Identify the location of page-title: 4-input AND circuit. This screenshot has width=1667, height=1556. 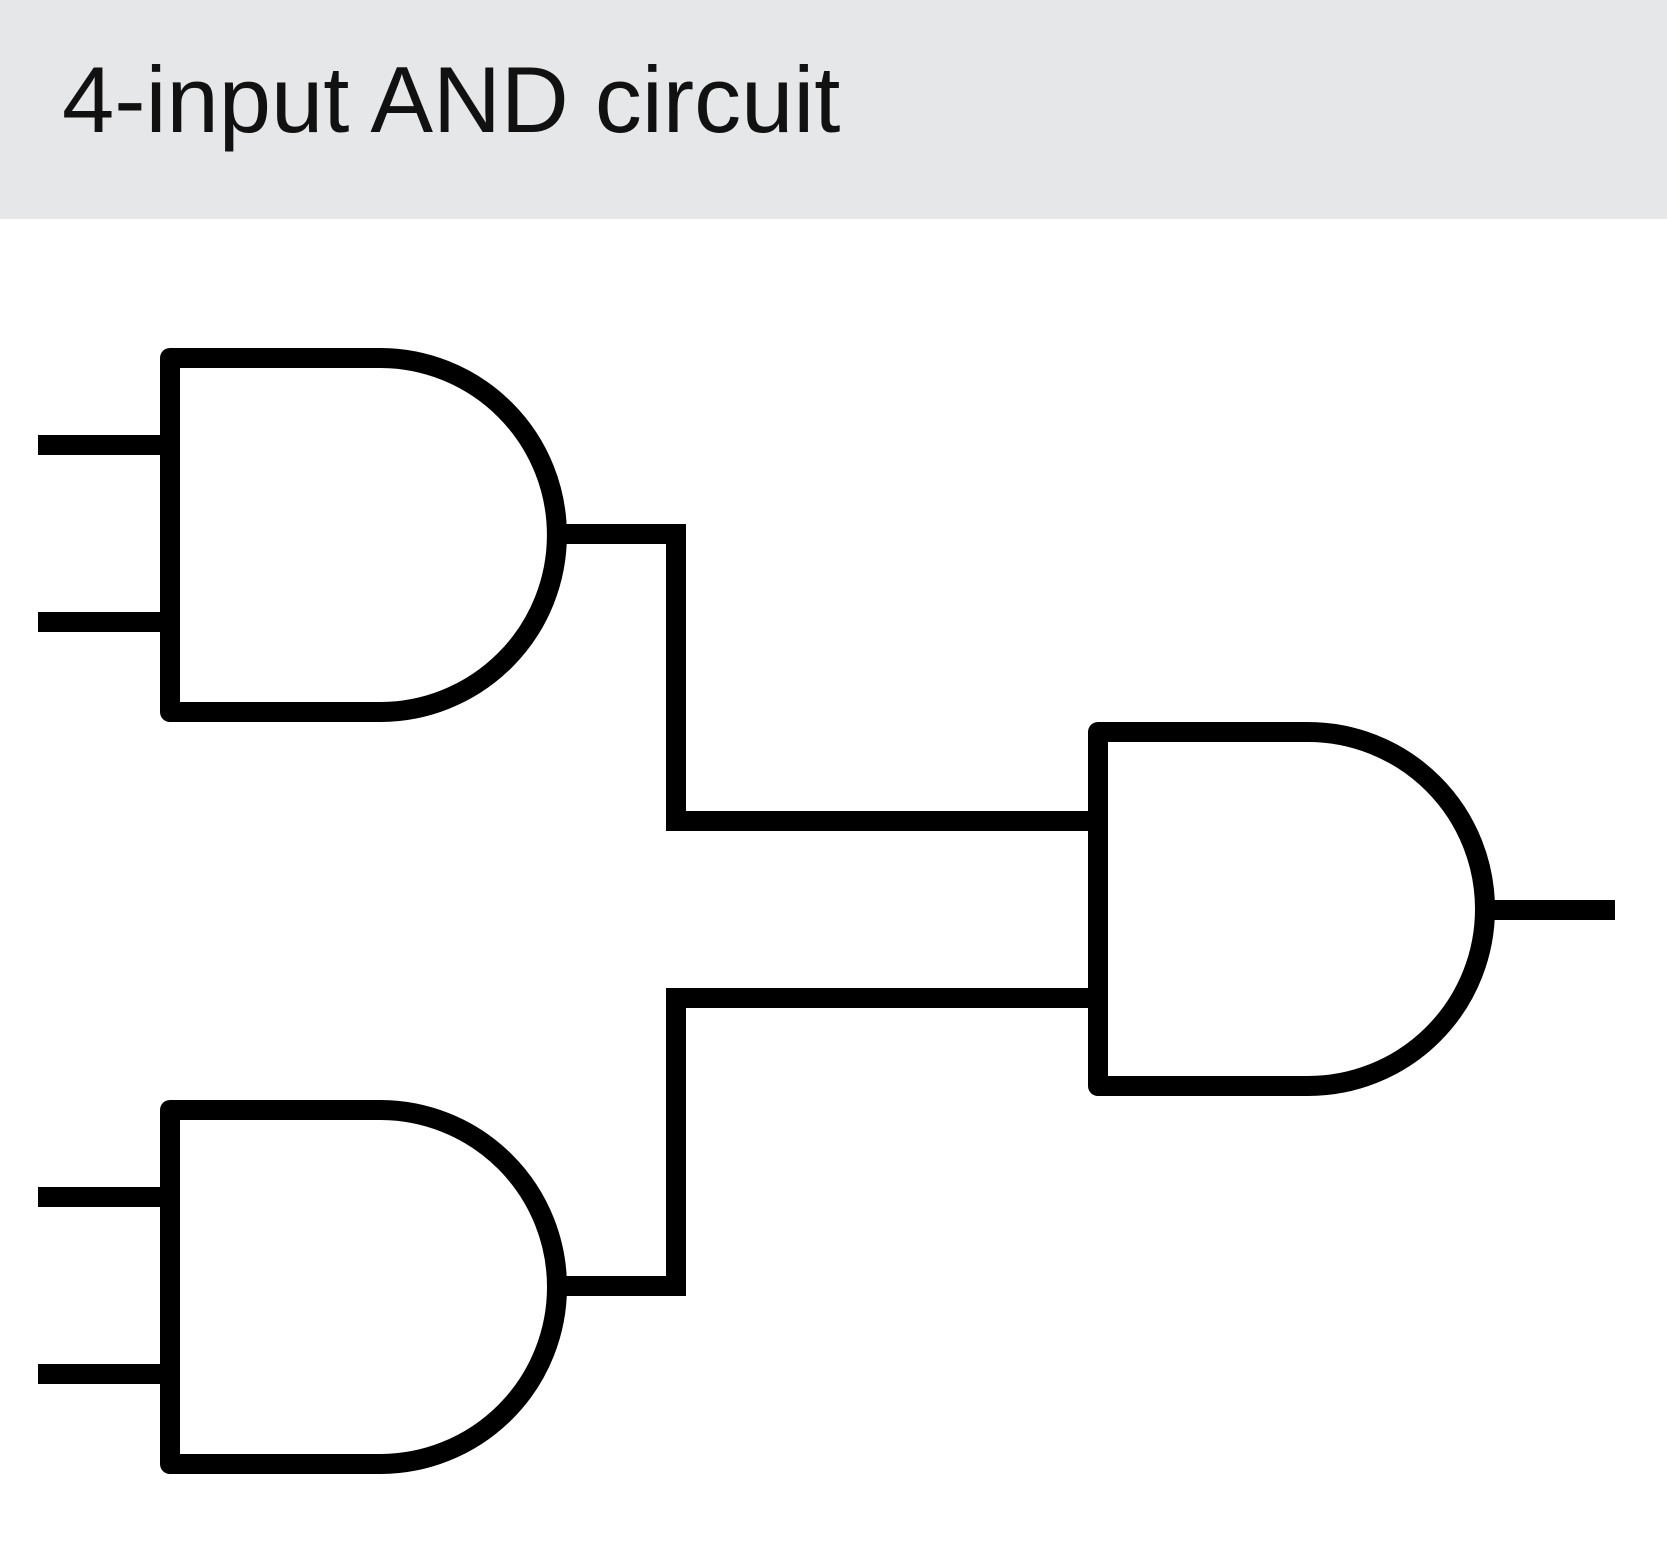
(451, 99).